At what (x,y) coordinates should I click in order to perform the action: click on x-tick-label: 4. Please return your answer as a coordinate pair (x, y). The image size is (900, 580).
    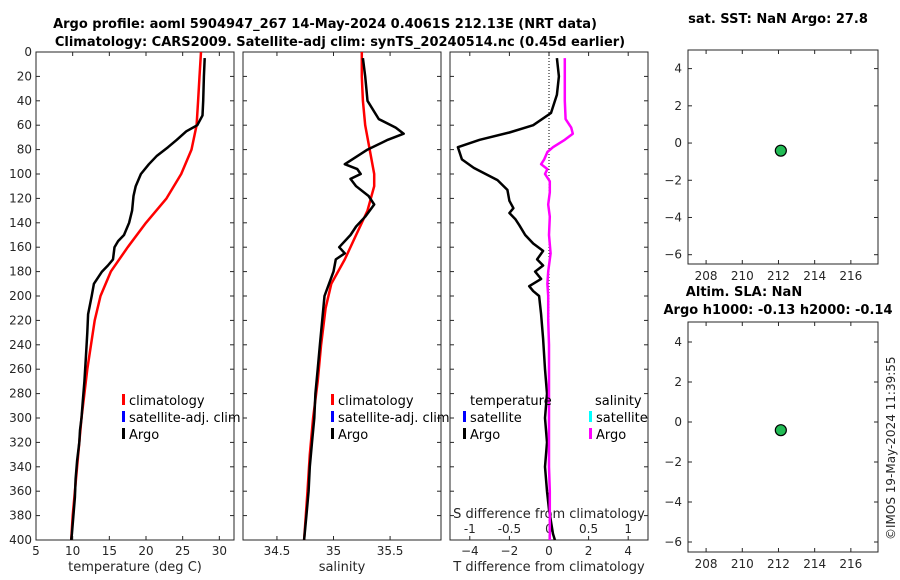
    Looking at the image, I should click on (628, 551).